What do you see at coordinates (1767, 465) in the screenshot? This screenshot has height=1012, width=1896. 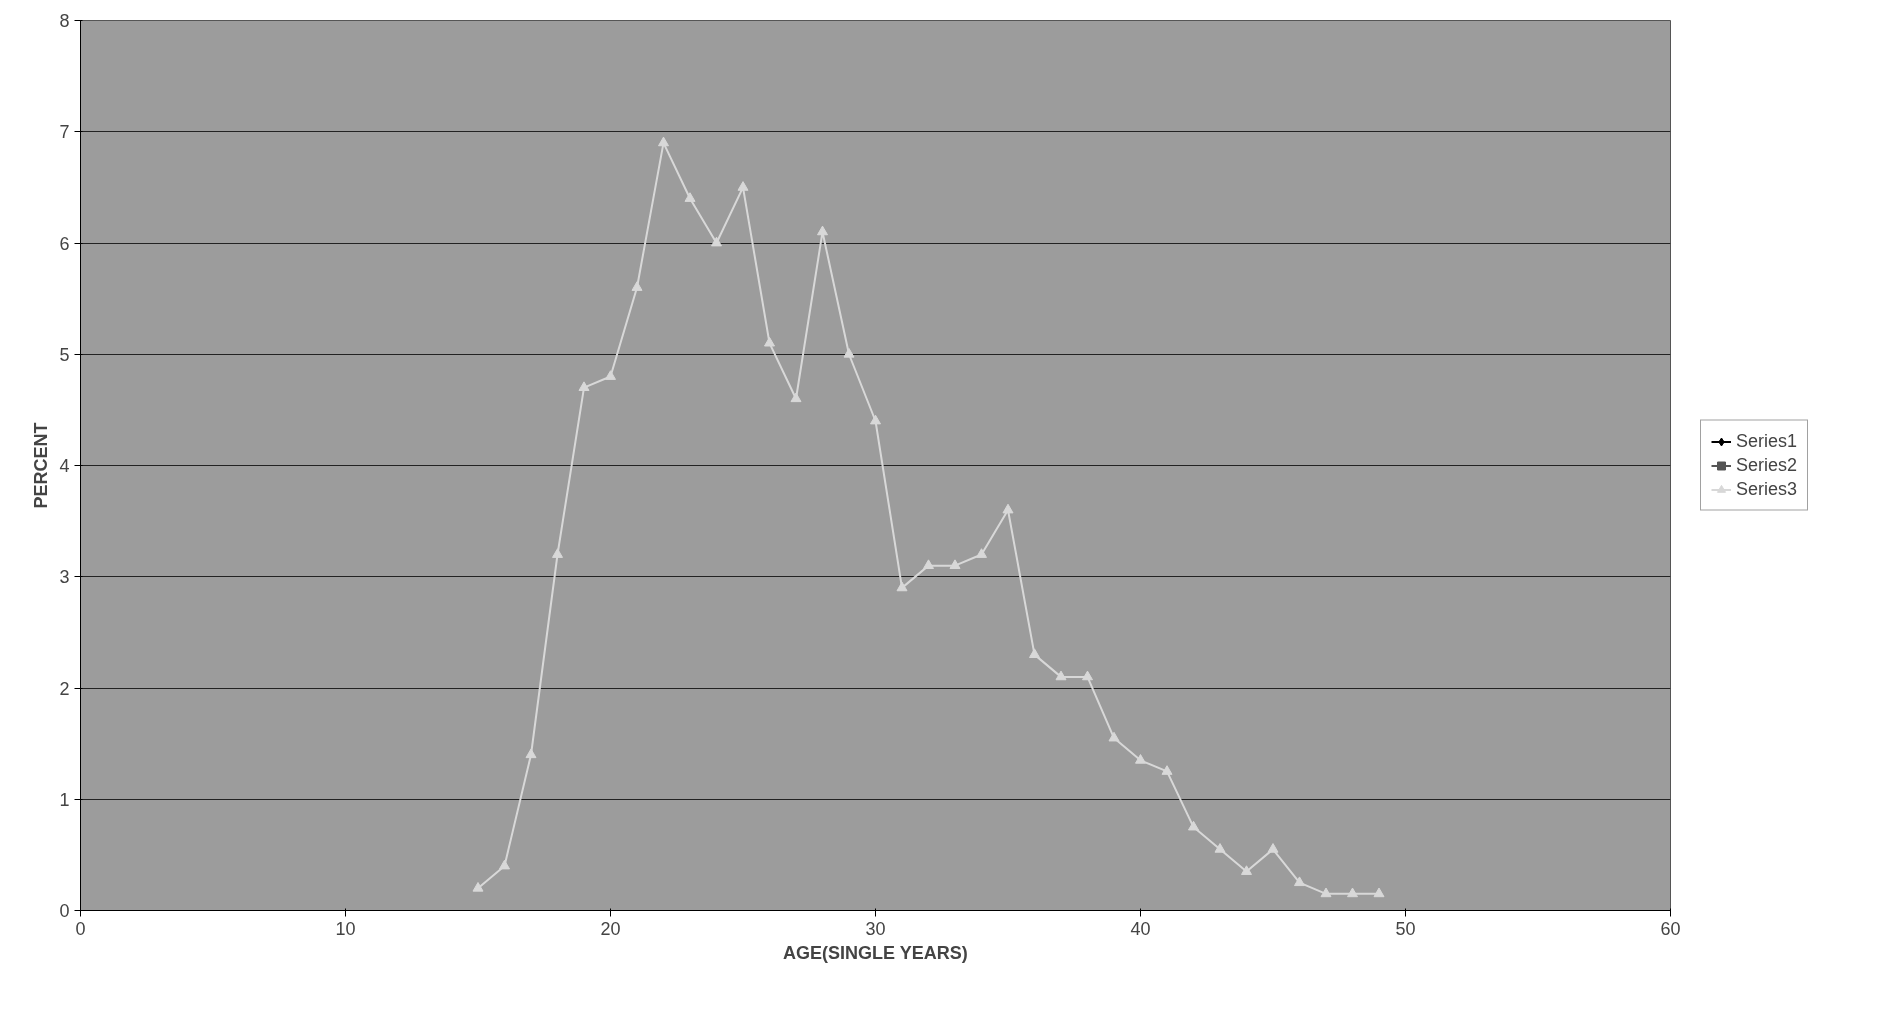 I see `legend-label: Series2` at bounding box center [1767, 465].